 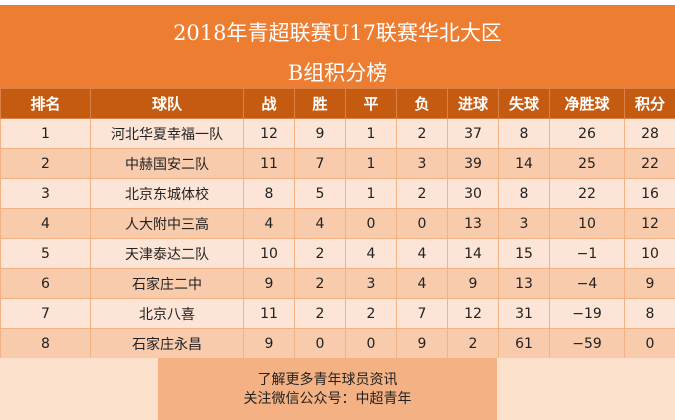 What do you see at coordinates (327, 380) in the screenshot?
I see `footer-line-1: 了解更多青年球员资讯` at bounding box center [327, 380].